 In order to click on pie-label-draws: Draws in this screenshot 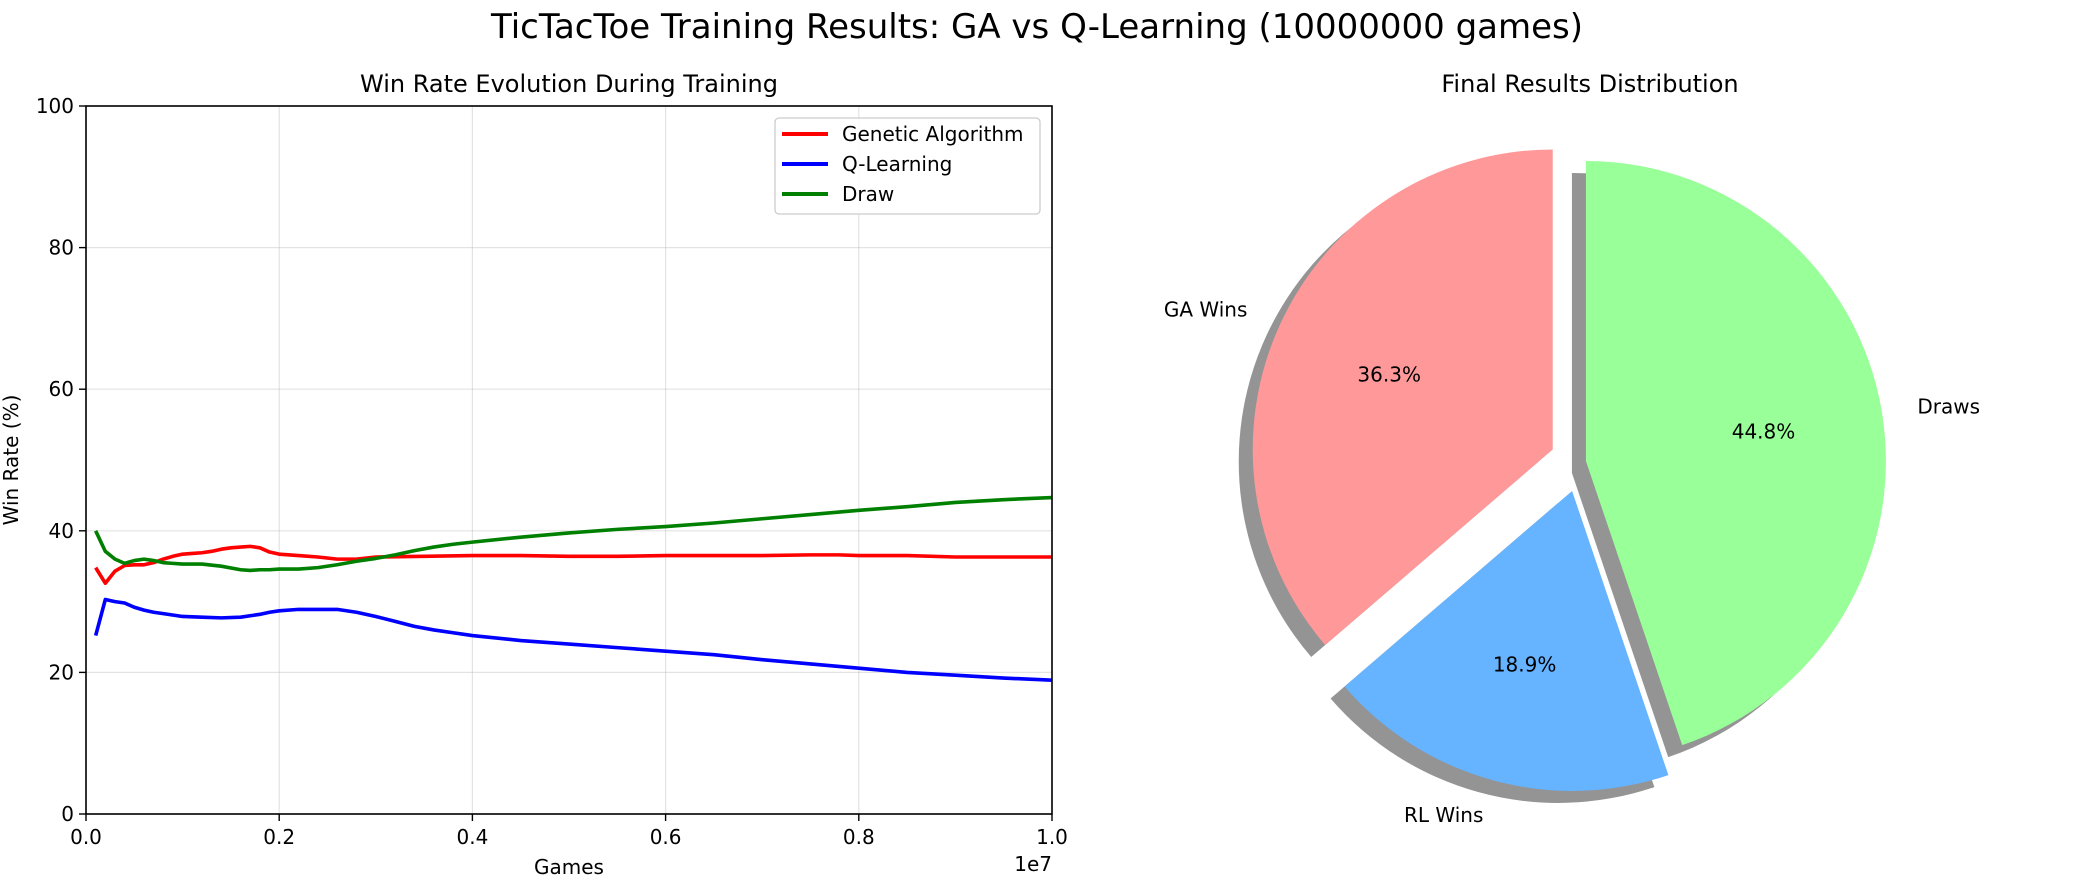, I will do `click(1948, 406)`.